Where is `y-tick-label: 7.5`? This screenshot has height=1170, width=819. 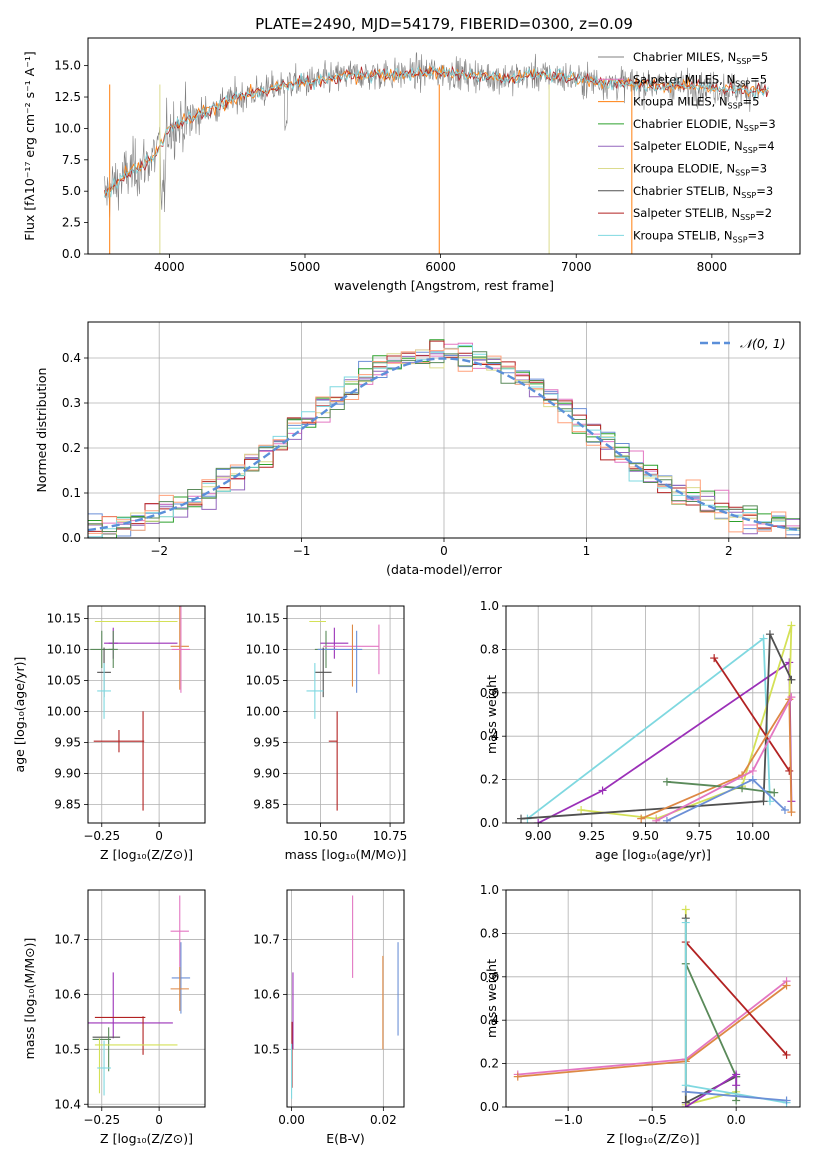
y-tick-label: 7.5 is located at coordinates (71, 160).